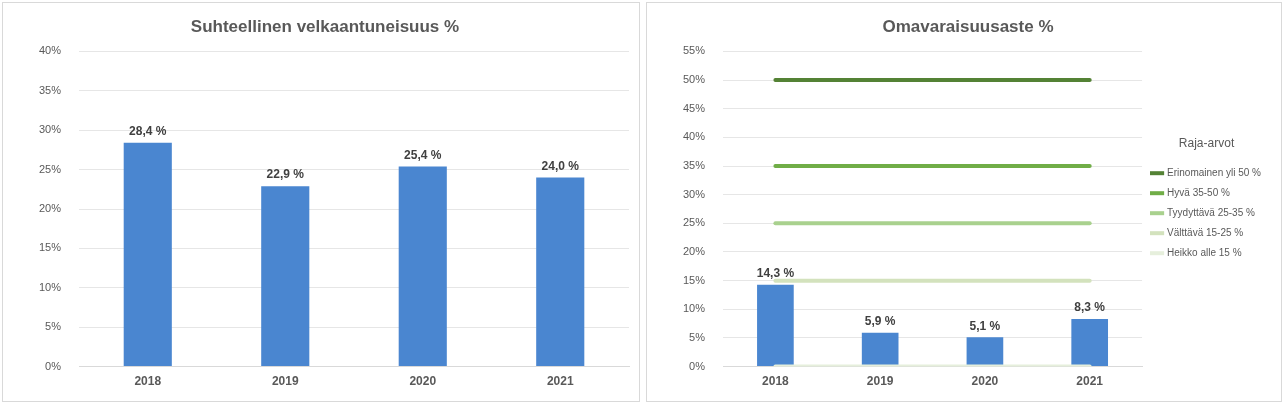  I want to click on legend-label: Välttävä 15-25 %, so click(1205, 232).